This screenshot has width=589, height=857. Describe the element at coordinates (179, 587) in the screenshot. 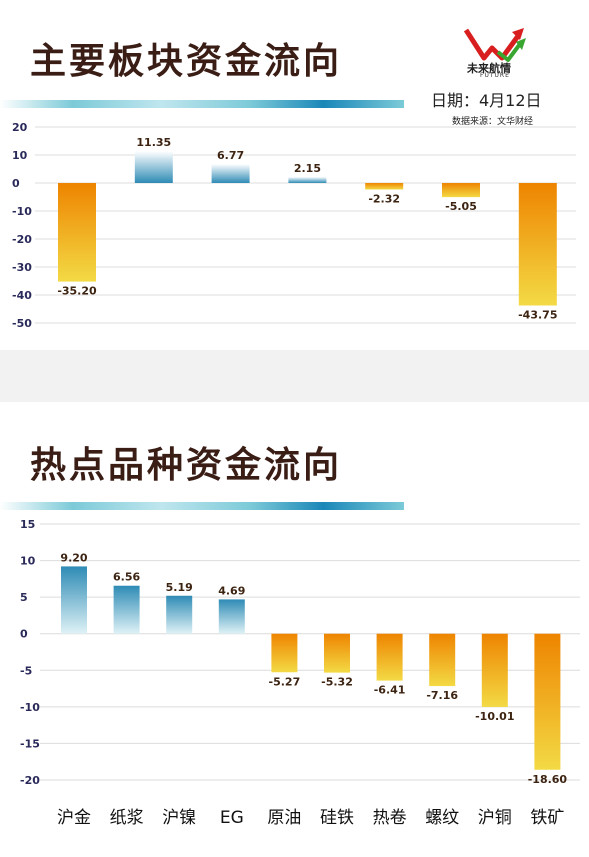

I see `data-label: 5.19` at that location.